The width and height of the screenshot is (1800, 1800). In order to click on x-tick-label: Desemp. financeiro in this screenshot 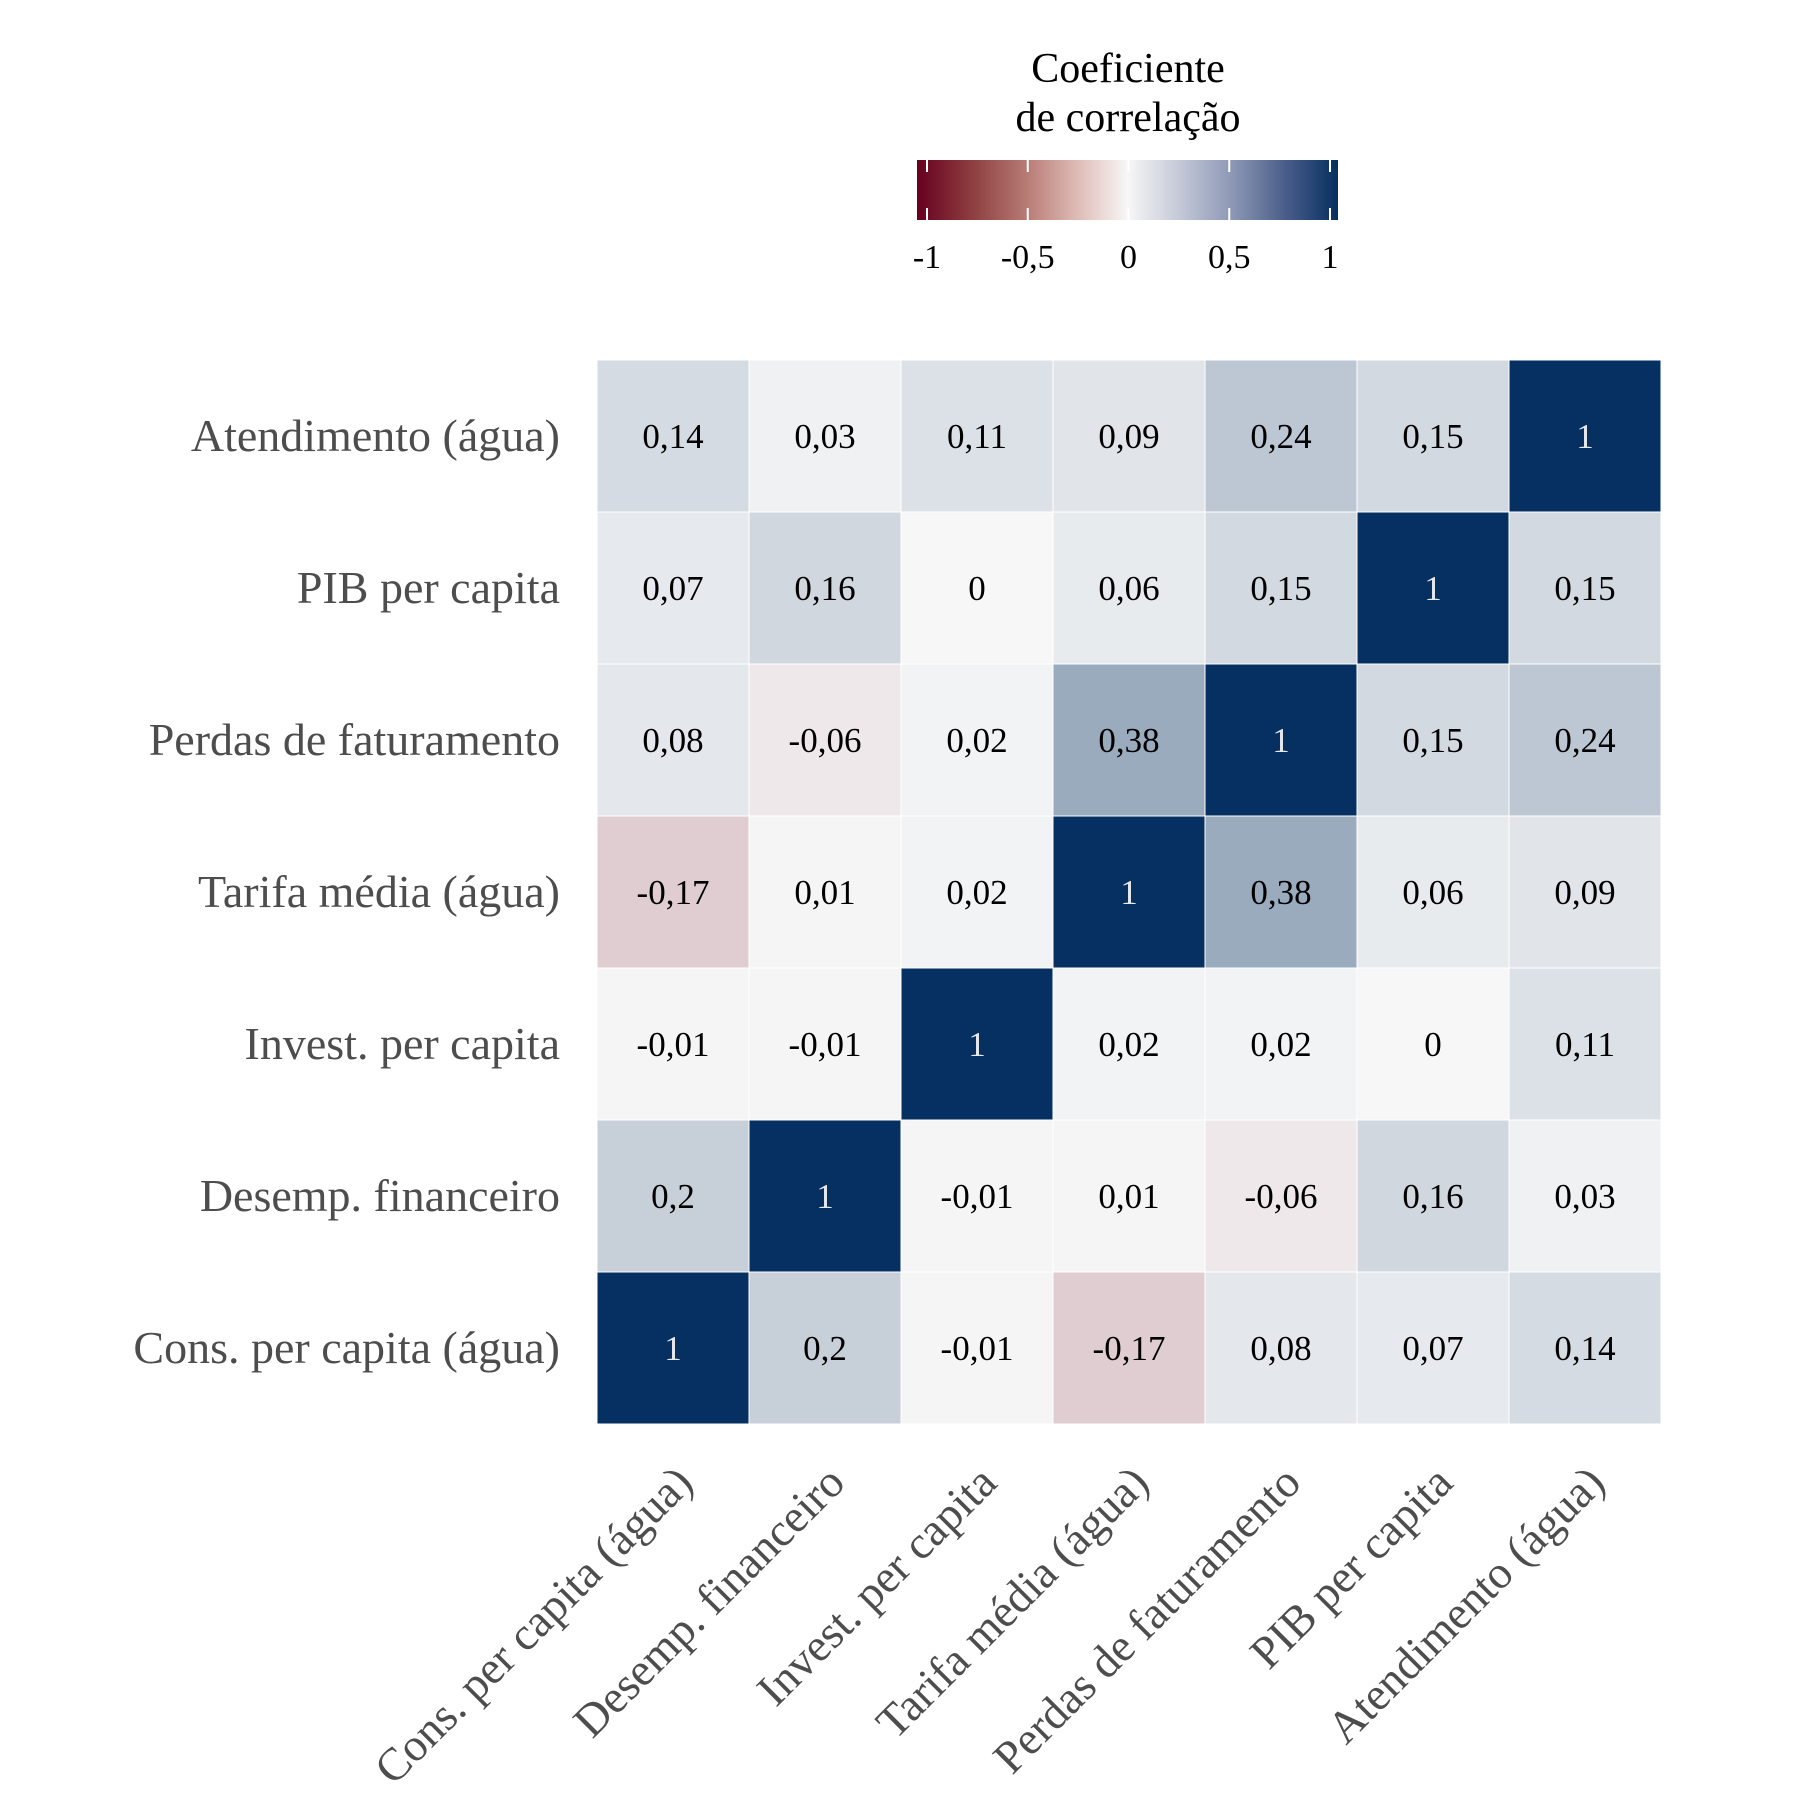, I will do `click(708, 1601)`.